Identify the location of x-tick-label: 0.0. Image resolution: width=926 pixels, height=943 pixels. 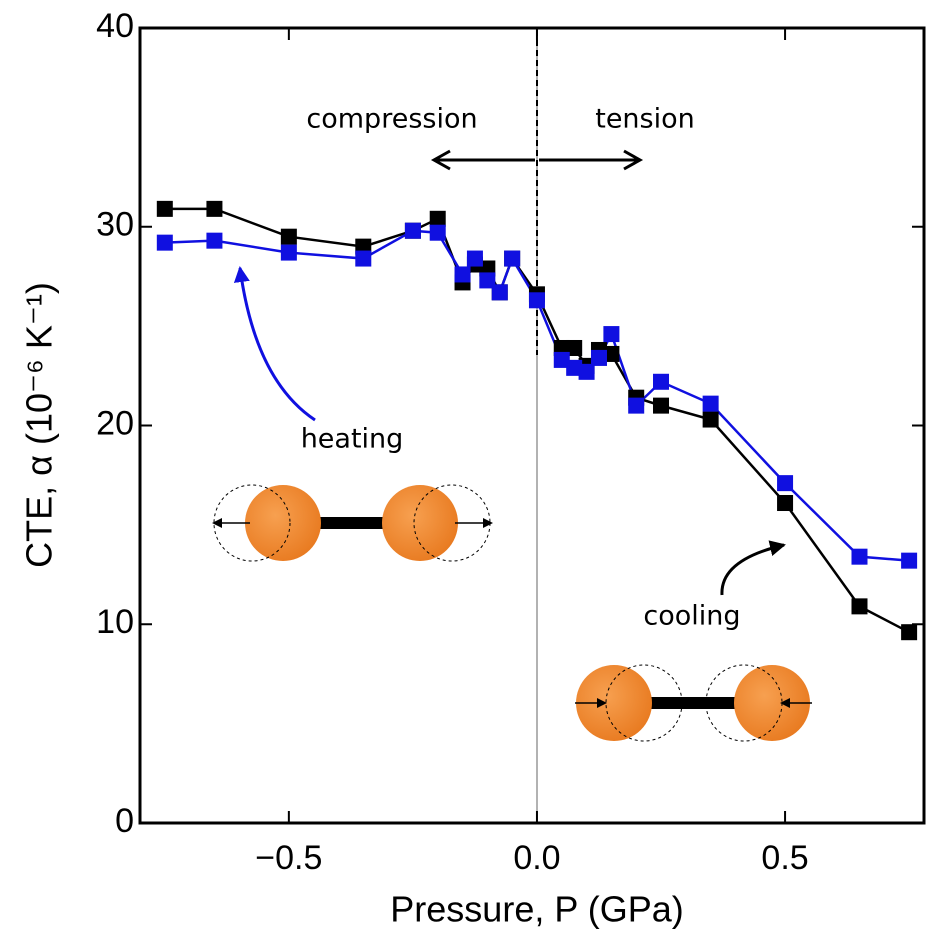
(536, 858).